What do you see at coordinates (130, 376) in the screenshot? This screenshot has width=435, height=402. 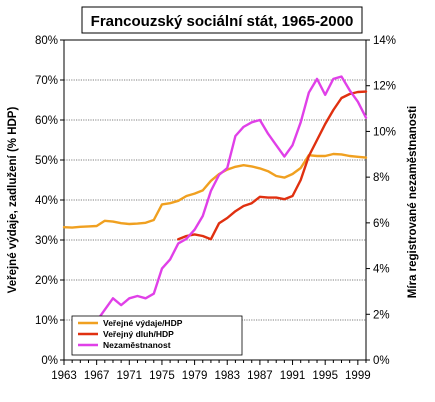 I see `x-tick-label: 1971` at bounding box center [130, 376].